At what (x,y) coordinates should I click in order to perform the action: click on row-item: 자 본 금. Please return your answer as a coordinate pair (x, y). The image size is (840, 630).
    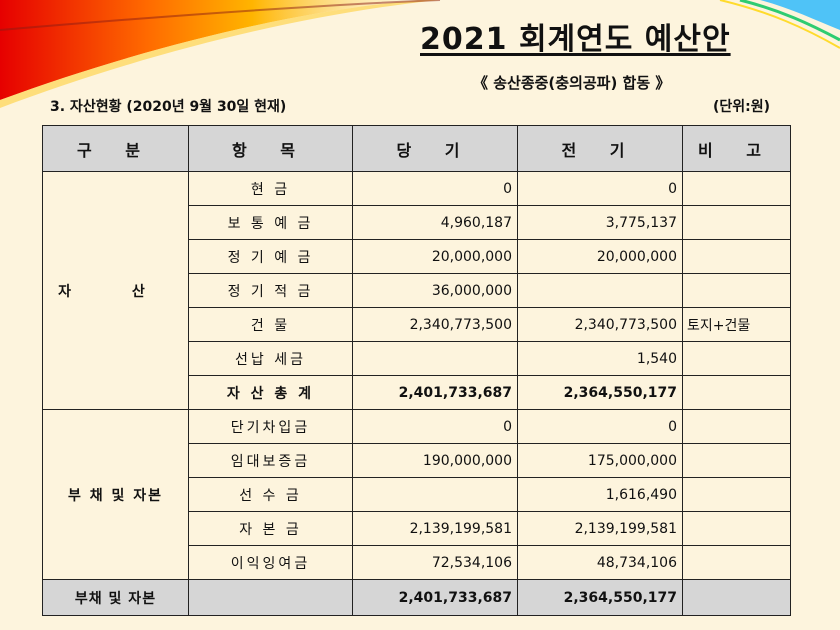
    Looking at the image, I should click on (270, 528).